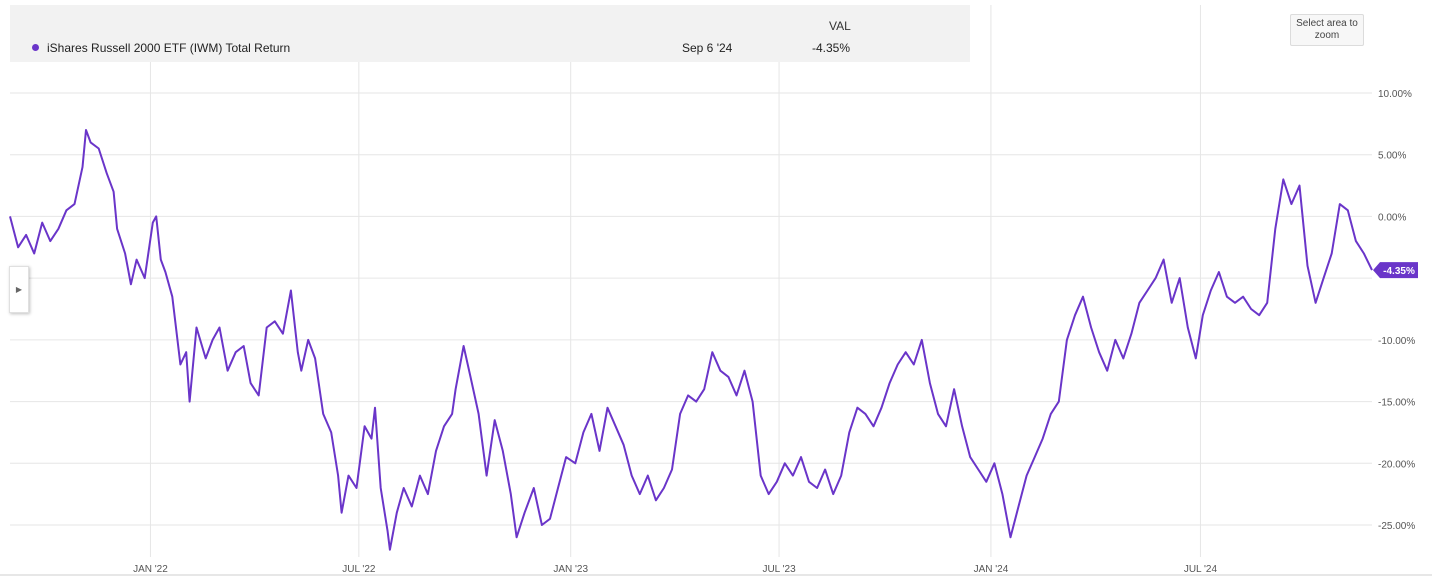  Describe the element at coordinates (840, 26) in the screenshot. I see `legend-column-header: VAL` at that location.